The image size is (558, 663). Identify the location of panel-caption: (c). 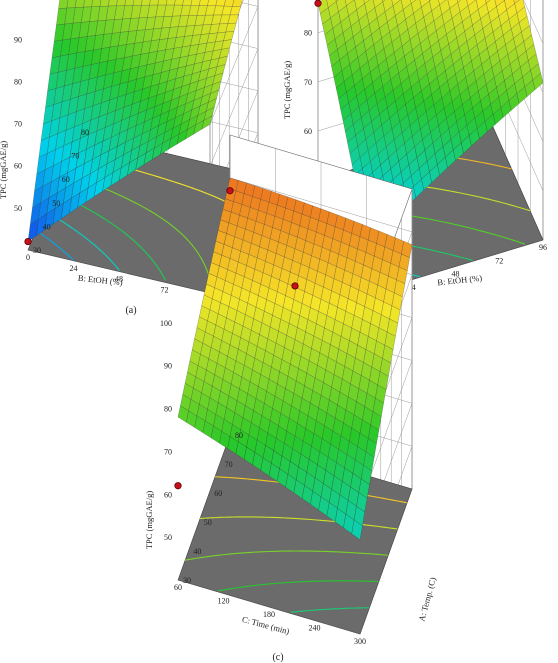
(277, 657).